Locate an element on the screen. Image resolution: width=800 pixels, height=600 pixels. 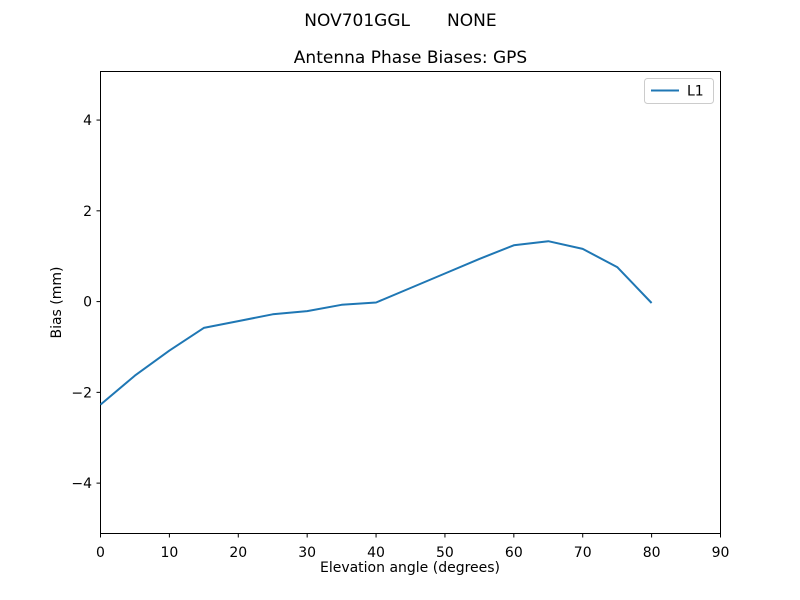
y-tick-label: 0 is located at coordinates (87, 303).